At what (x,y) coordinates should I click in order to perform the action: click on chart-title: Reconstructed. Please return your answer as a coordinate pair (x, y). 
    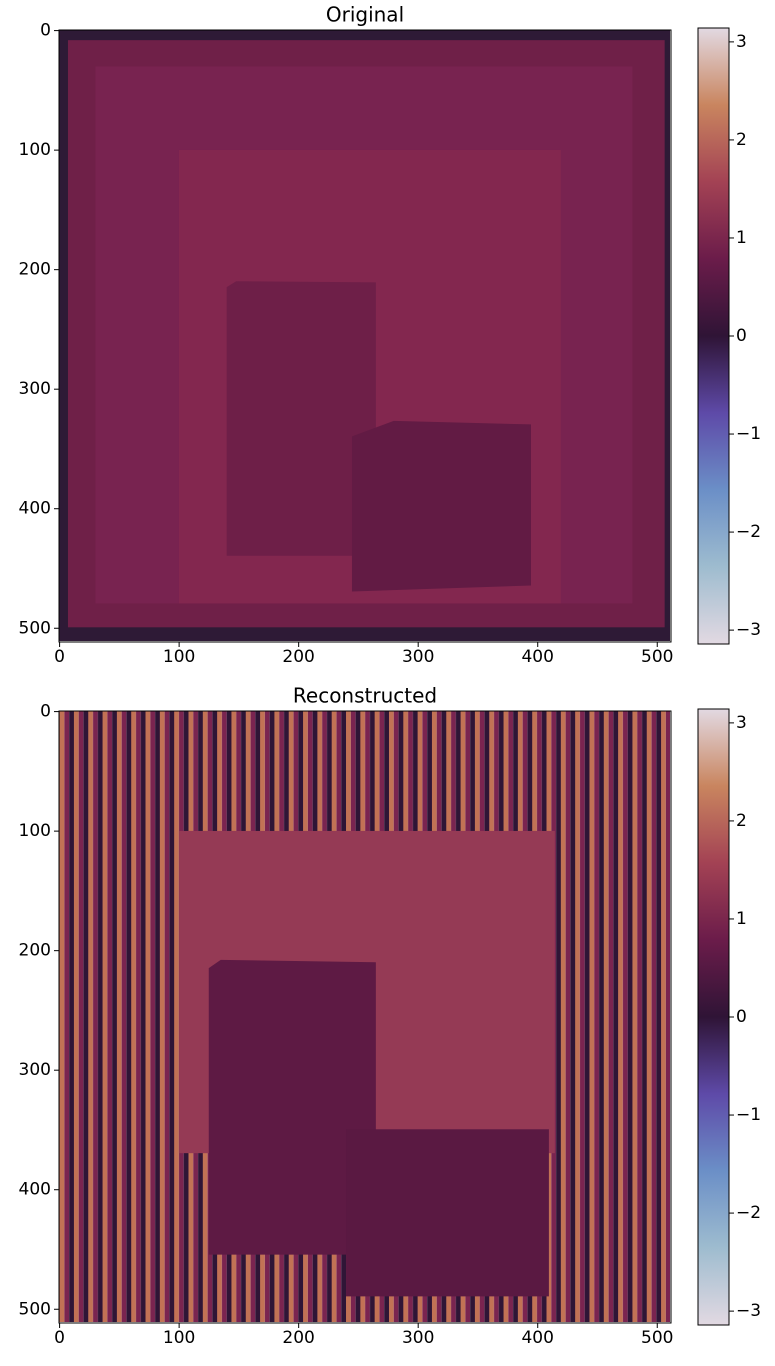
    Looking at the image, I should click on (365, 696).